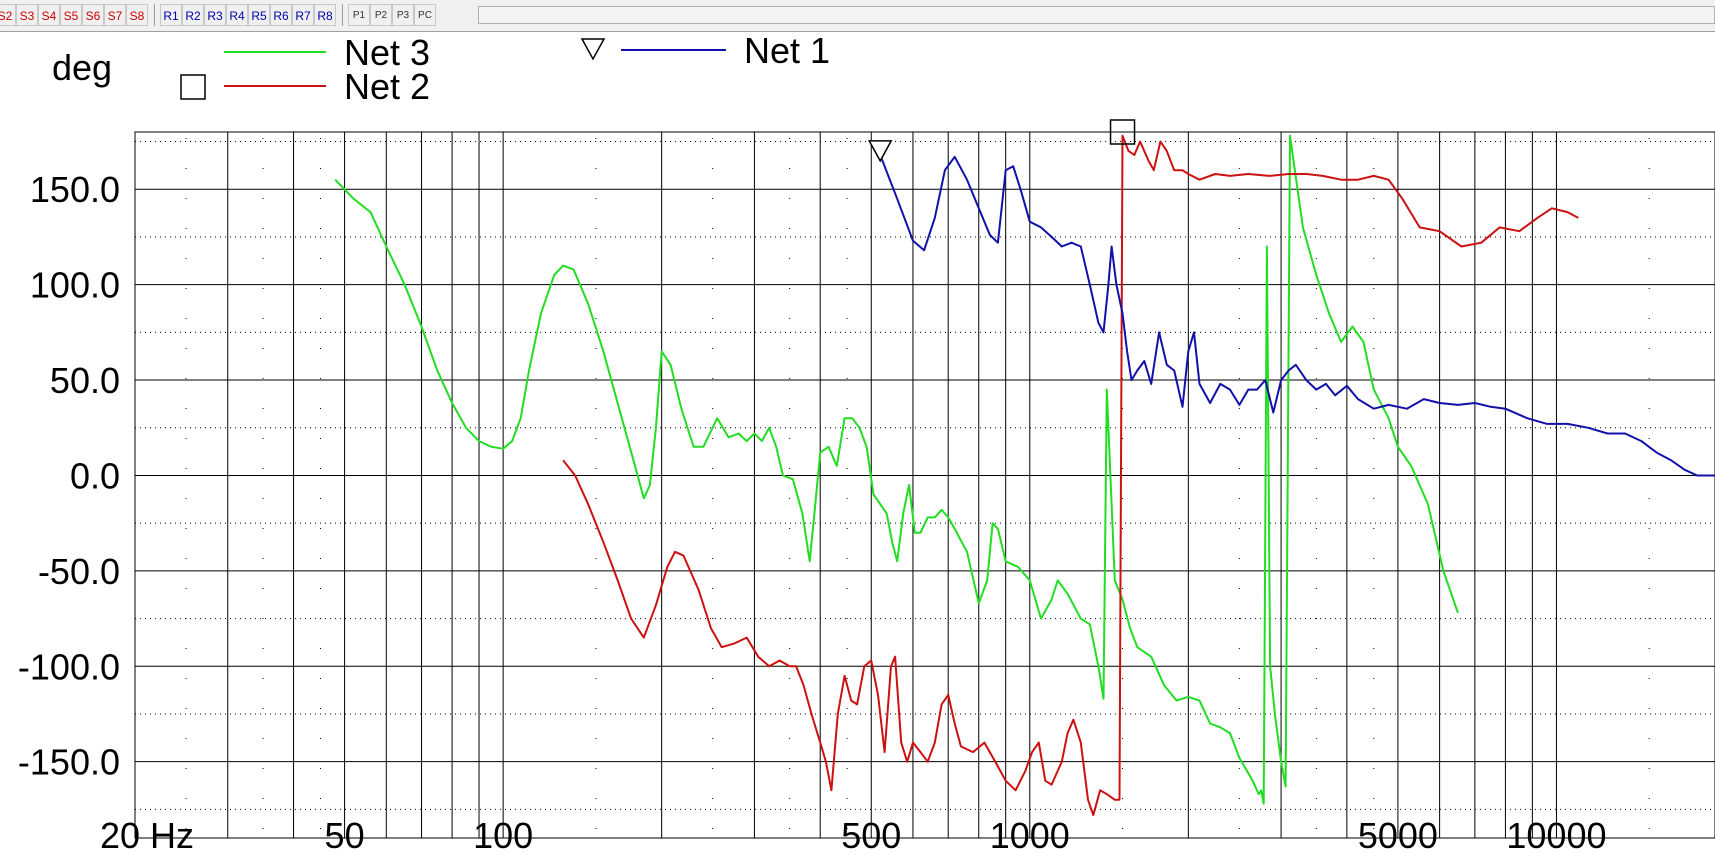 The height and width of the screenshot is (854, 1715). Describe the element at coordinates (387, 52) in the screenshot. I see `legend-label-net-3: Net 3` at that location.